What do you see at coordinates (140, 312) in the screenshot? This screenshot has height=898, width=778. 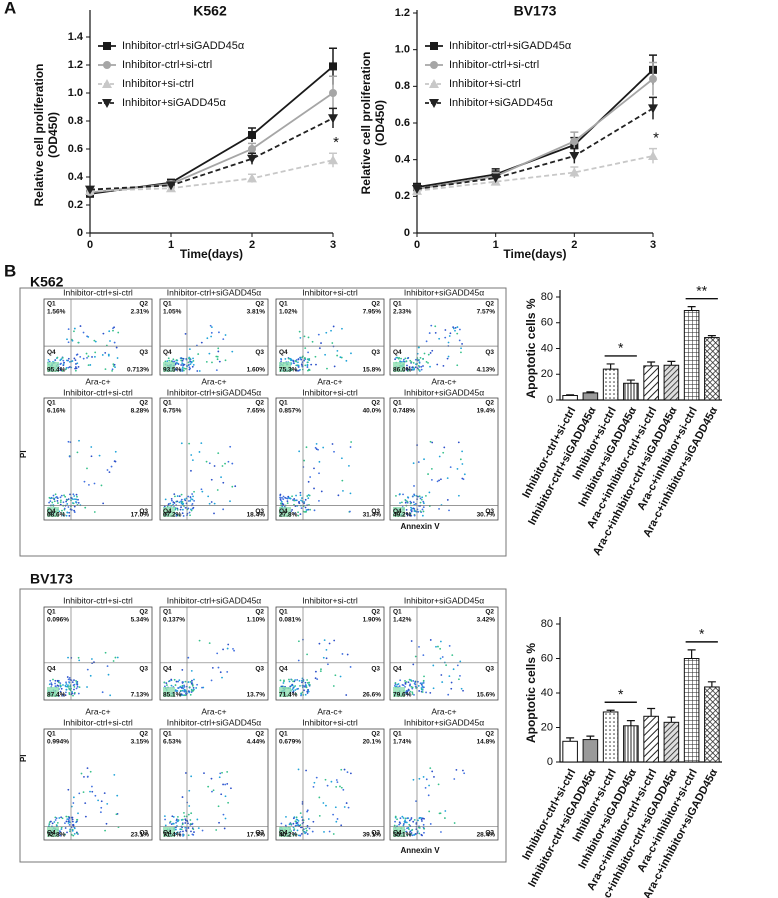 I see `quadrant-percent: 2.31%` at bounding box center [140, 312].